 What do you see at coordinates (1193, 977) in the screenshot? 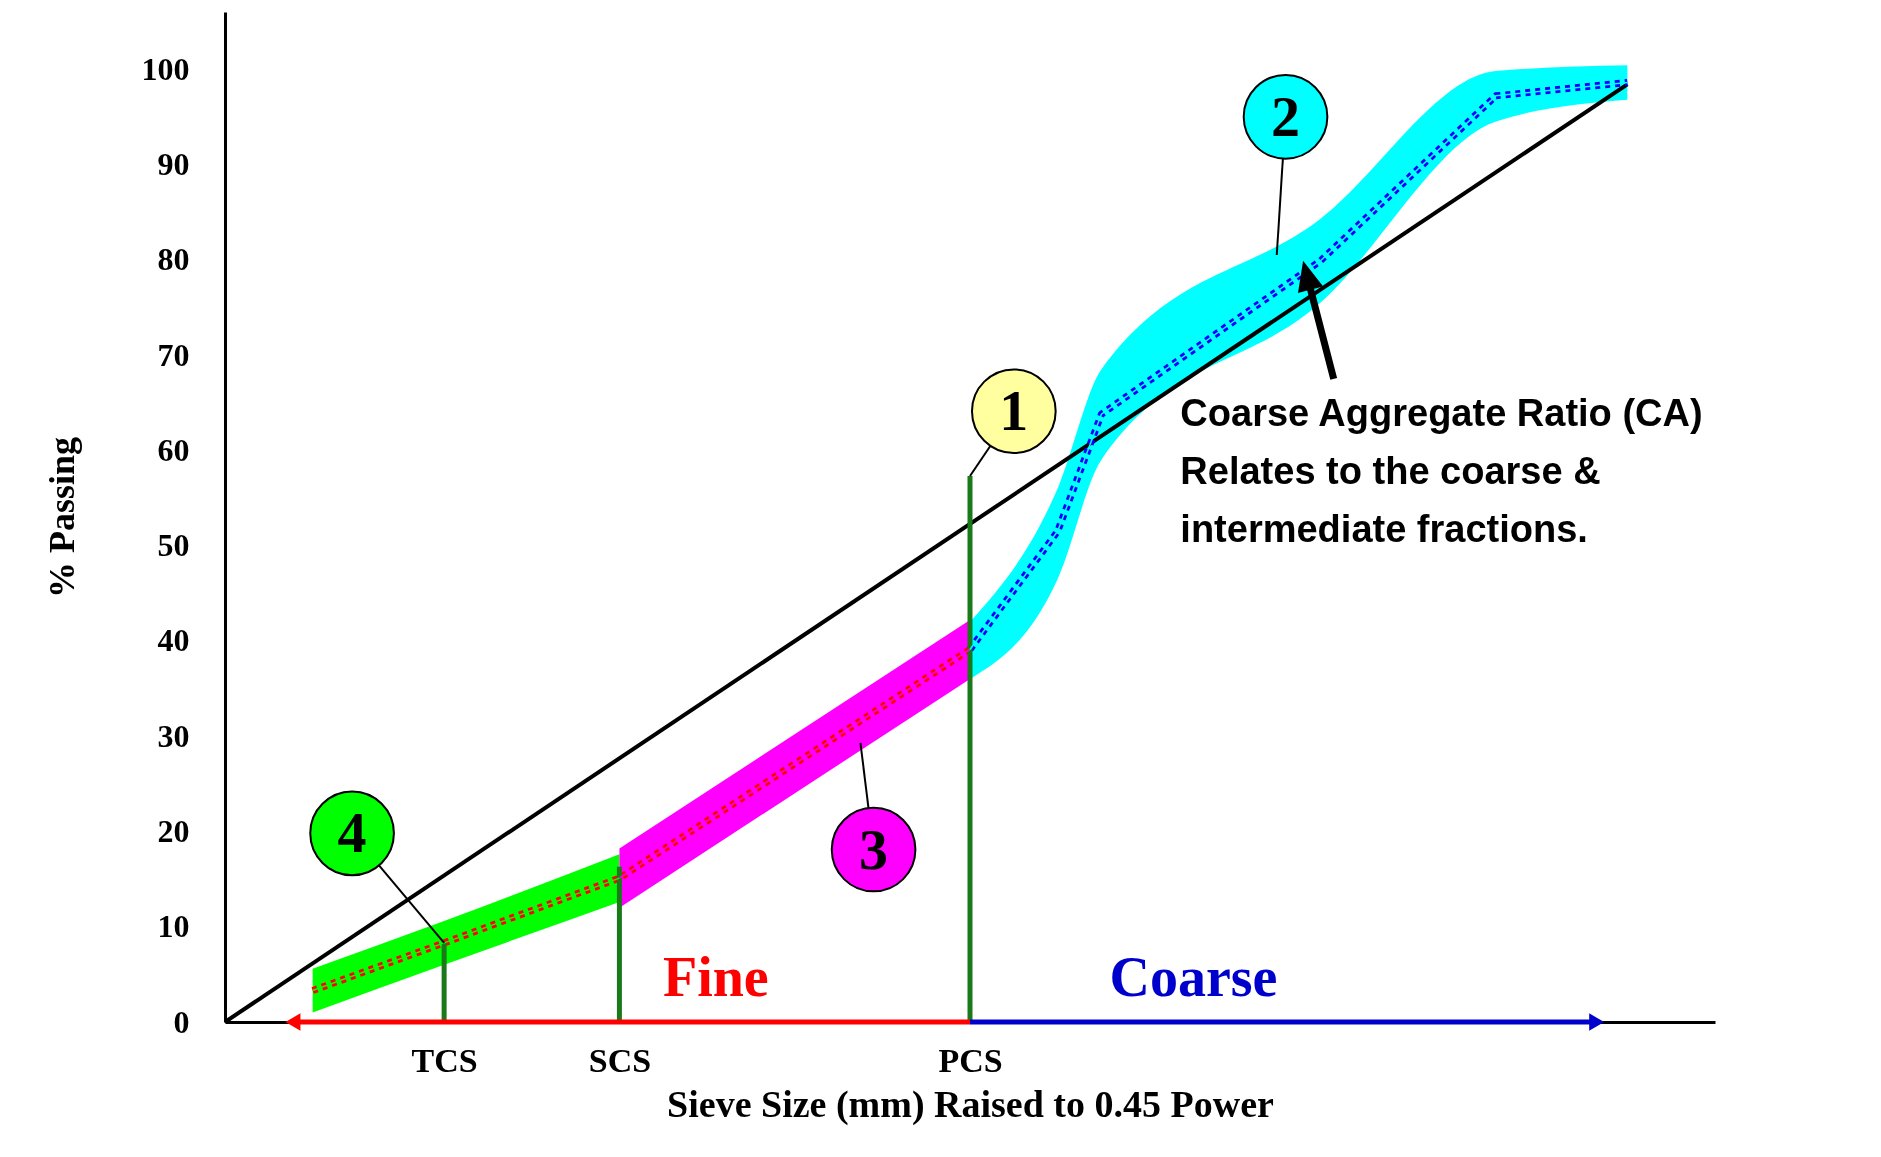
I see `annotation: Coarse` at bounding box center [1193, 977].